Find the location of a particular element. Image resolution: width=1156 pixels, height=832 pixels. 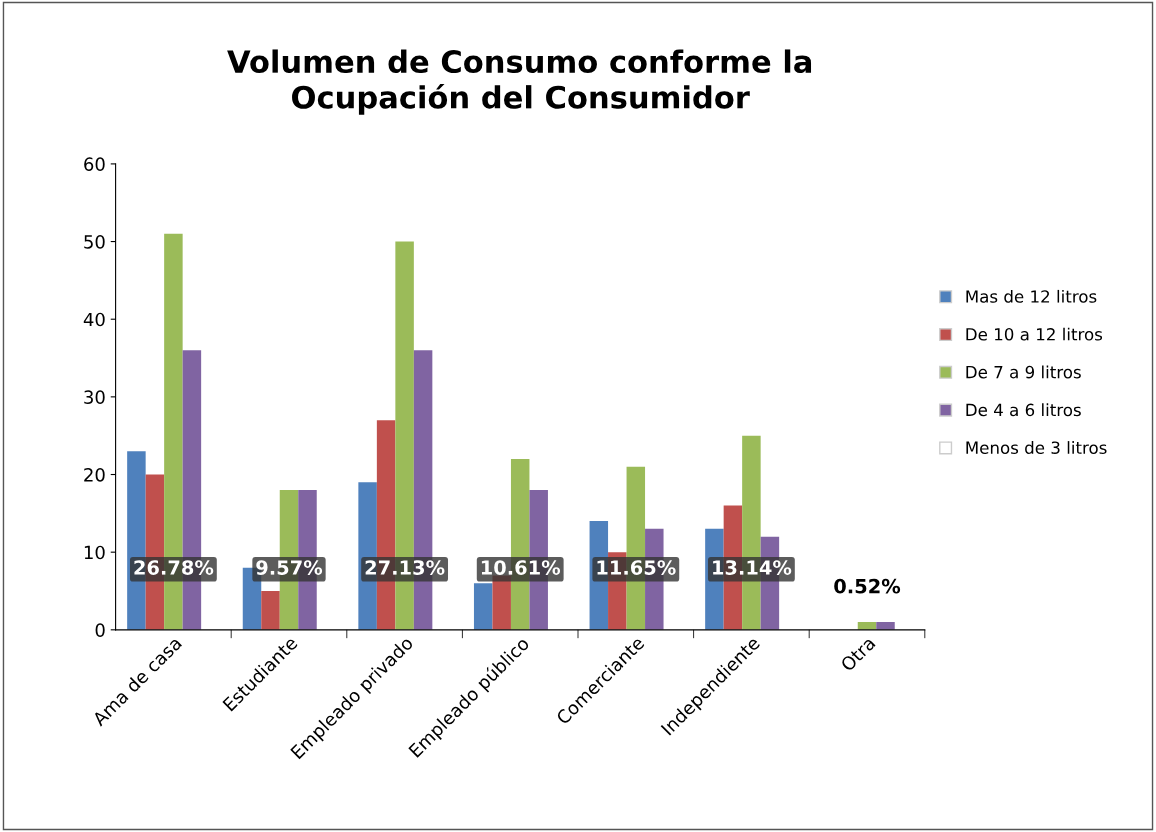

annotation: 13.14% is located at coordinates (752, 567).